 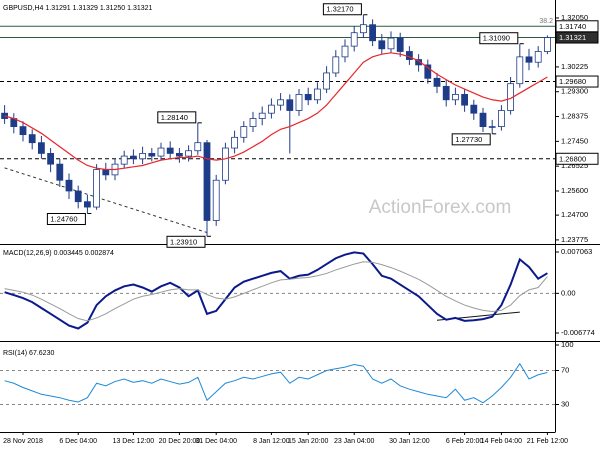 I want to click on swing-label: 1.24760, so click(x=63, y=218).